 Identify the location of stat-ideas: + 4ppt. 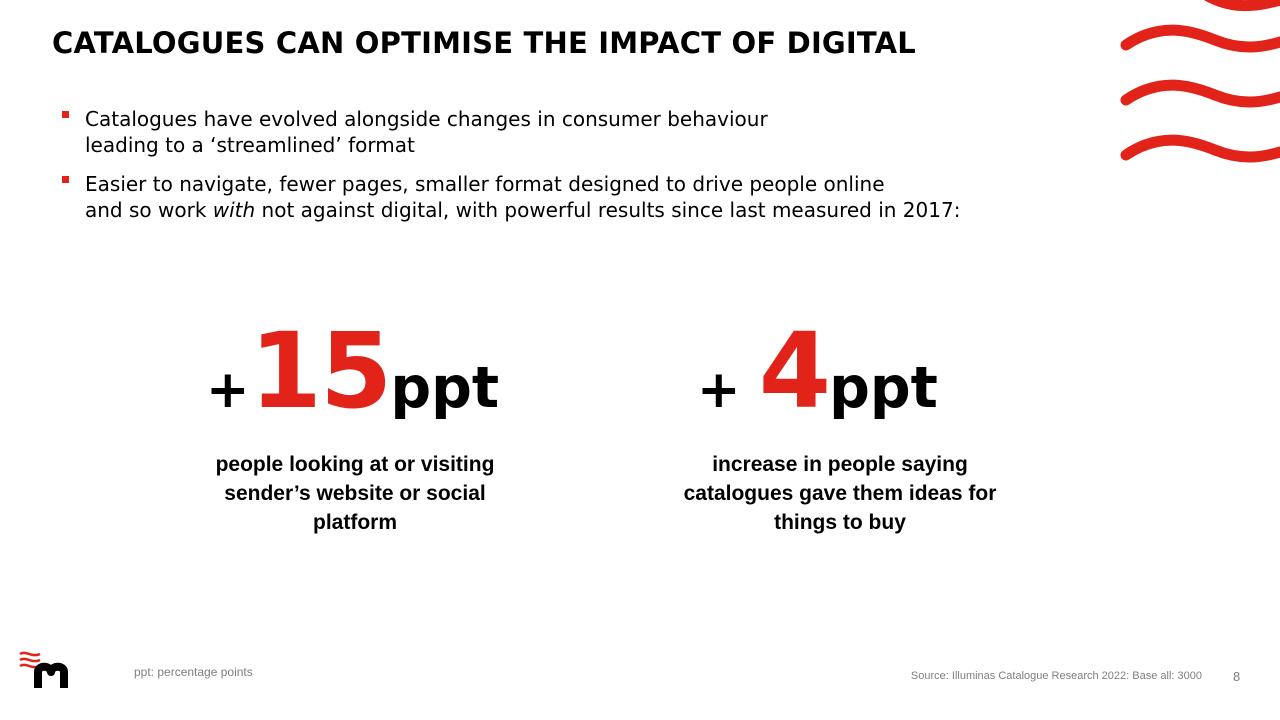
(817, 371).